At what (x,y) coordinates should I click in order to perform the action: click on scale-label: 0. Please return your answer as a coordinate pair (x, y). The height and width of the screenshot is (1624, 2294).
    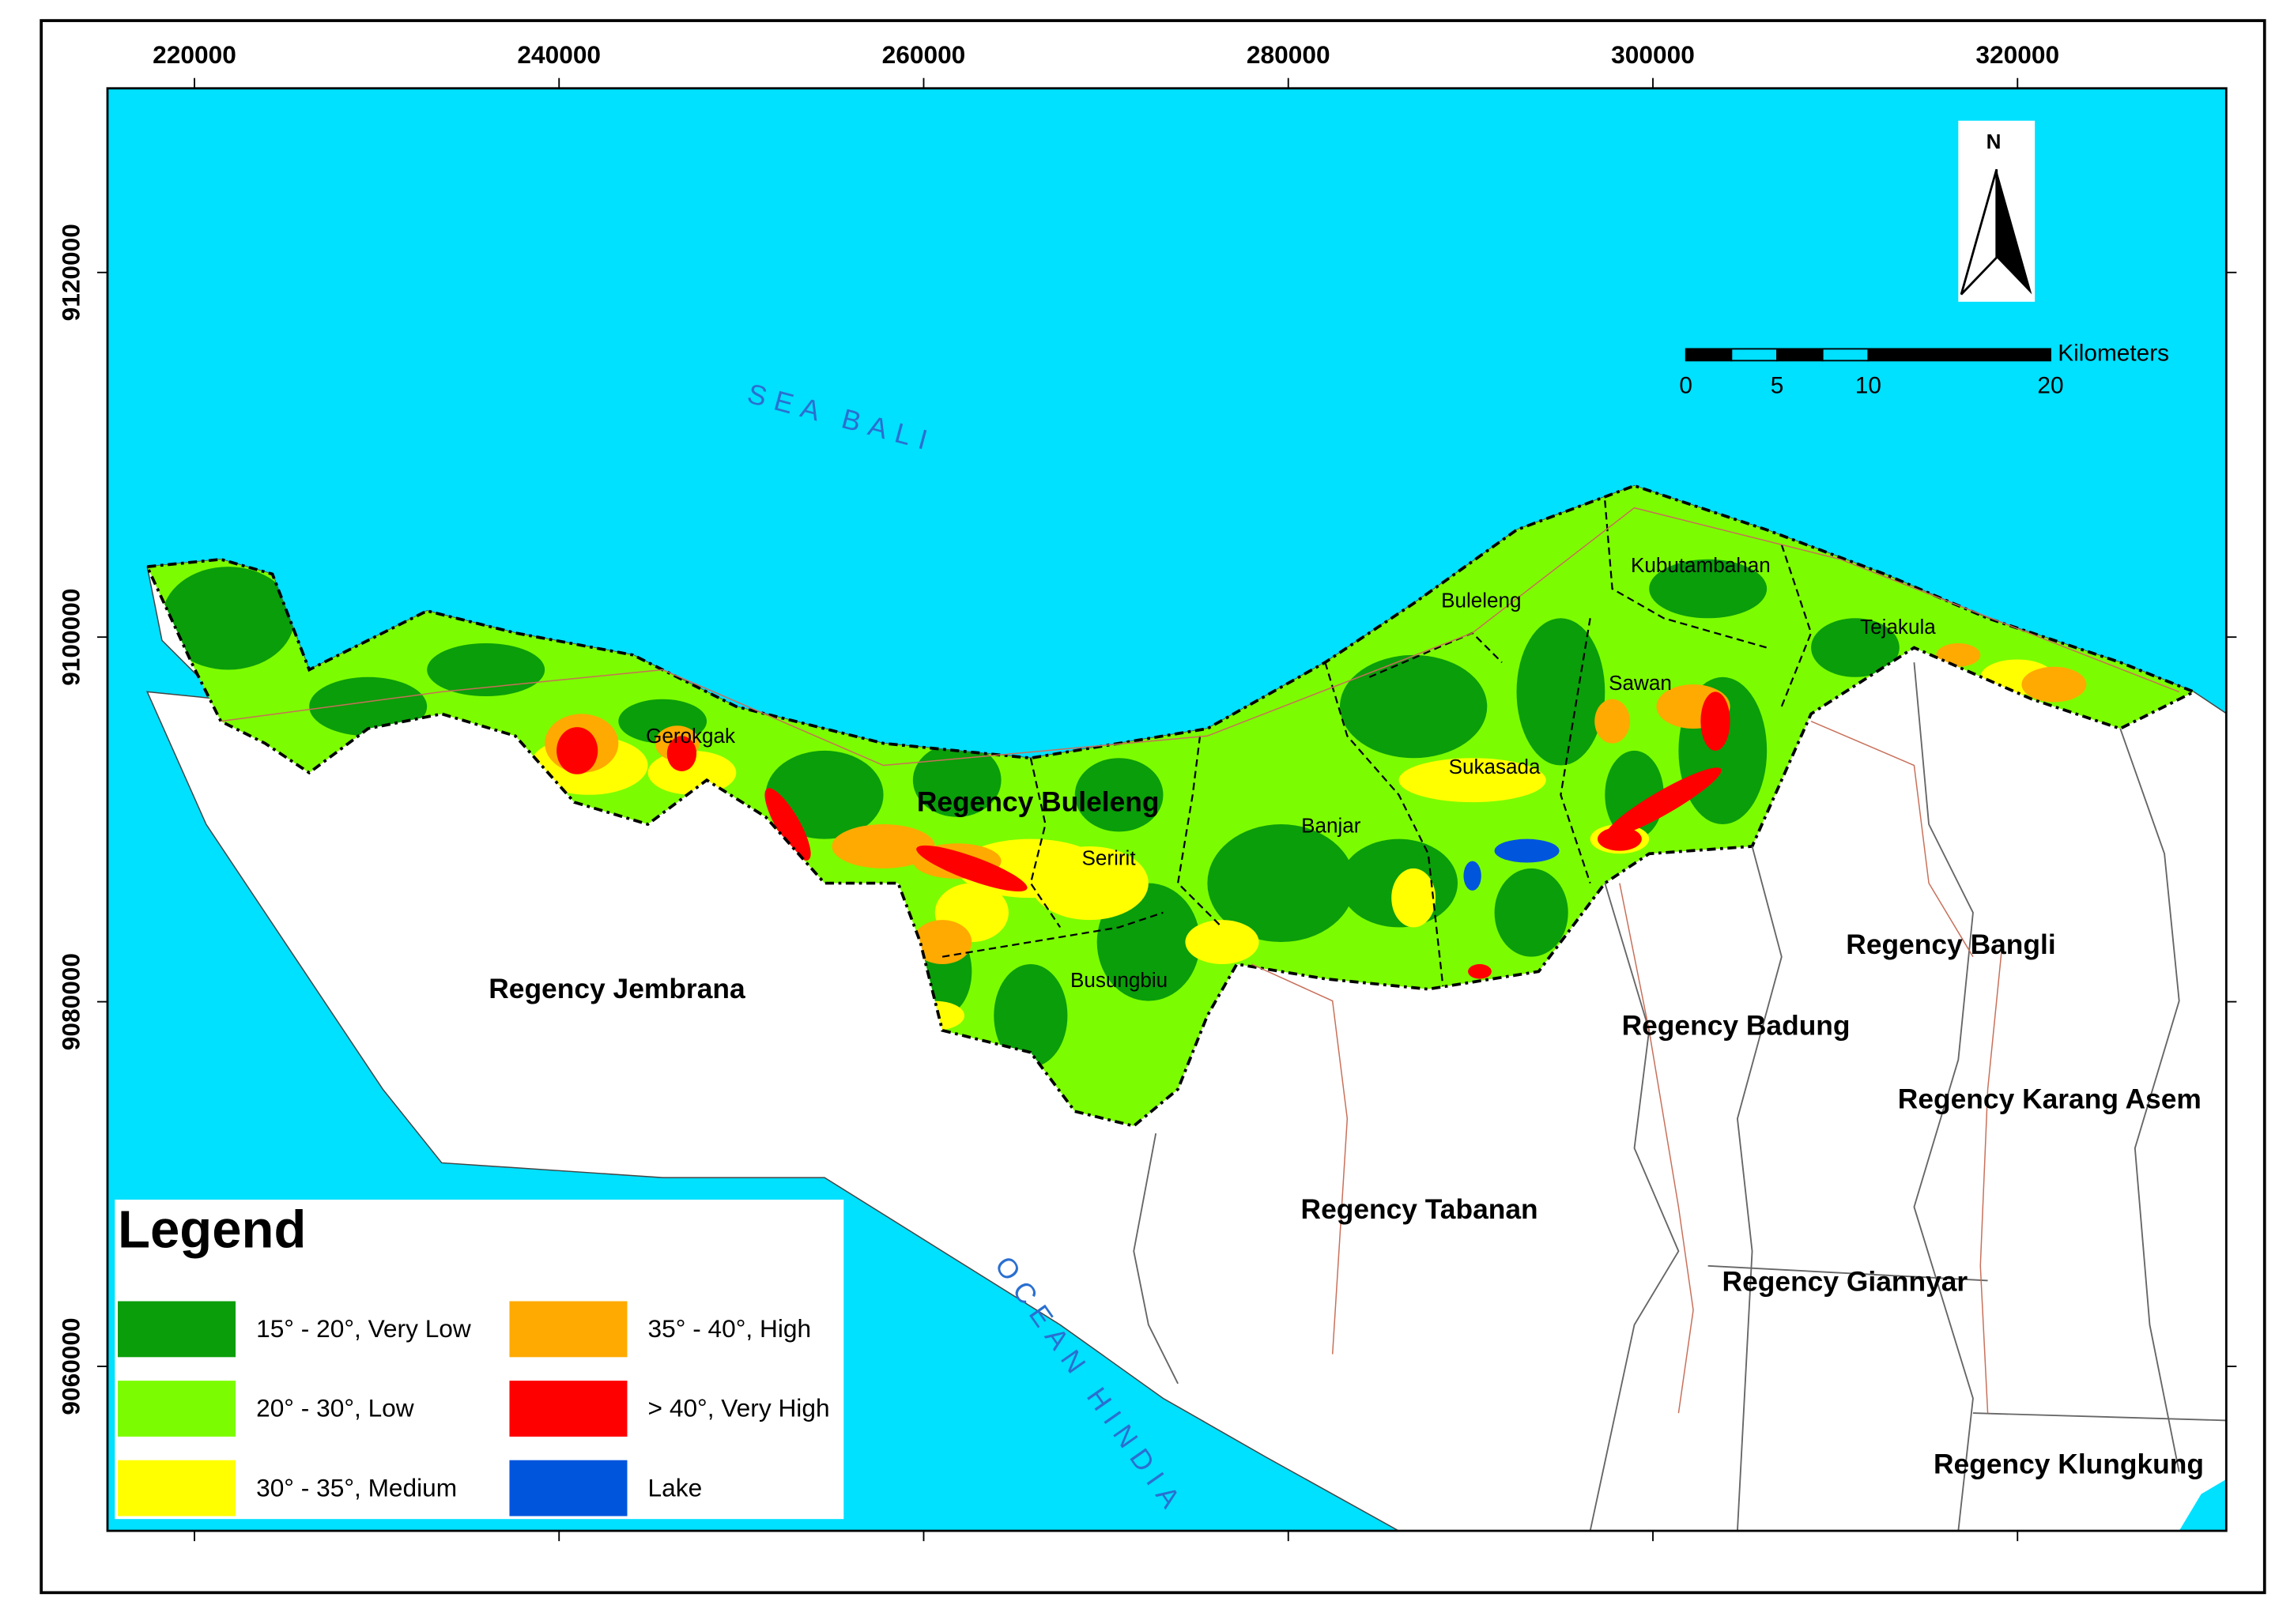
    Looking at the image, I should click on (1686, 385).